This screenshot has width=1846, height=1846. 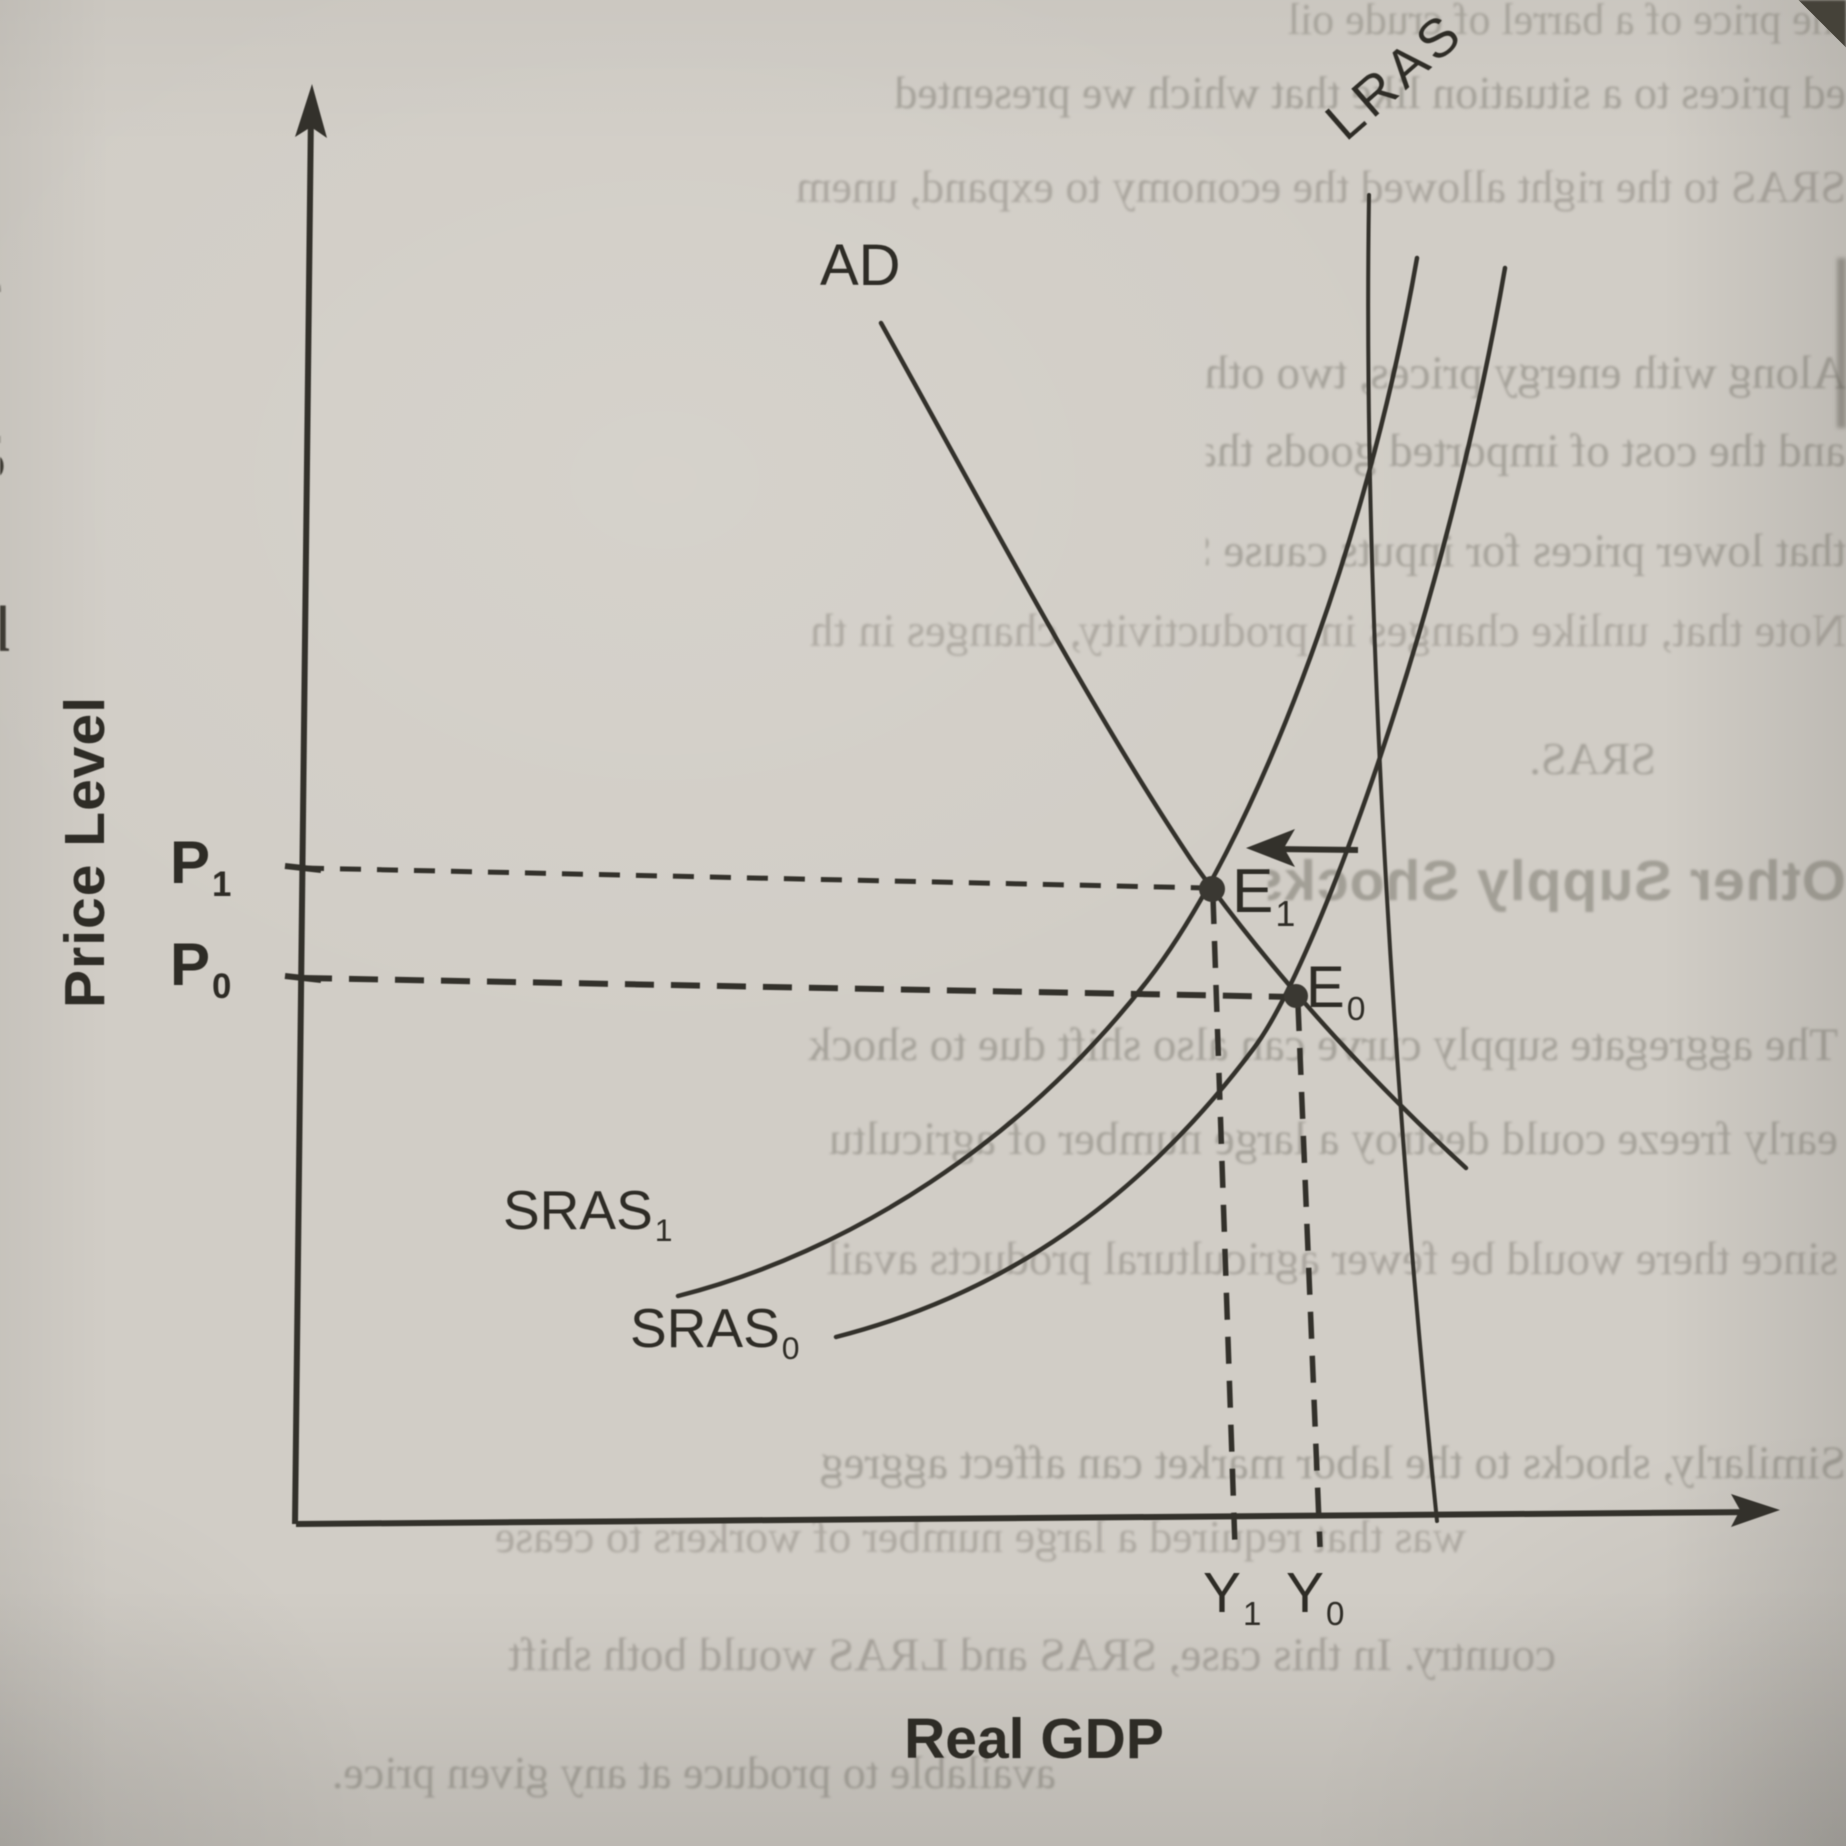 I want to click on p0-price-label: P0, so click(x=201, y=969).